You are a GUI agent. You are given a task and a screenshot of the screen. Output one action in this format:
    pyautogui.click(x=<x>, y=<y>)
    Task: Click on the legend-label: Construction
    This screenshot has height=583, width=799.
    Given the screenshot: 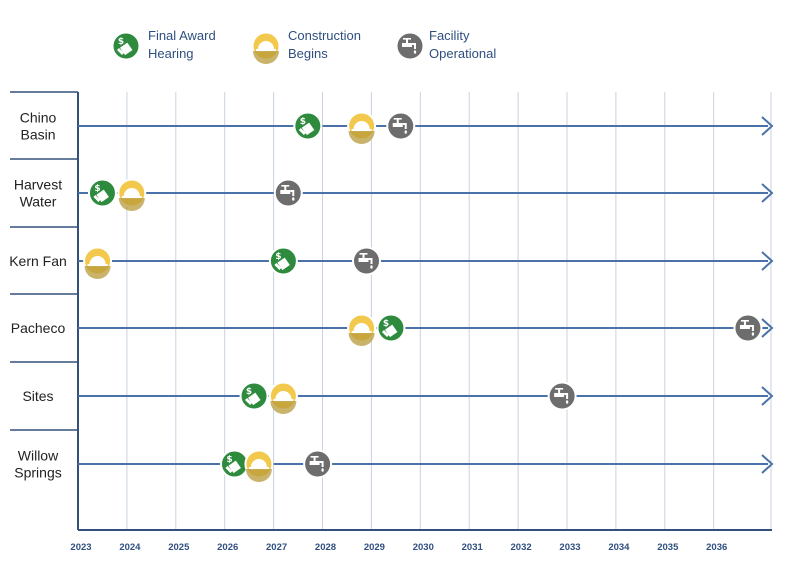 What is the action you would take?
    pyautogui.click(x=324, y=35)
    